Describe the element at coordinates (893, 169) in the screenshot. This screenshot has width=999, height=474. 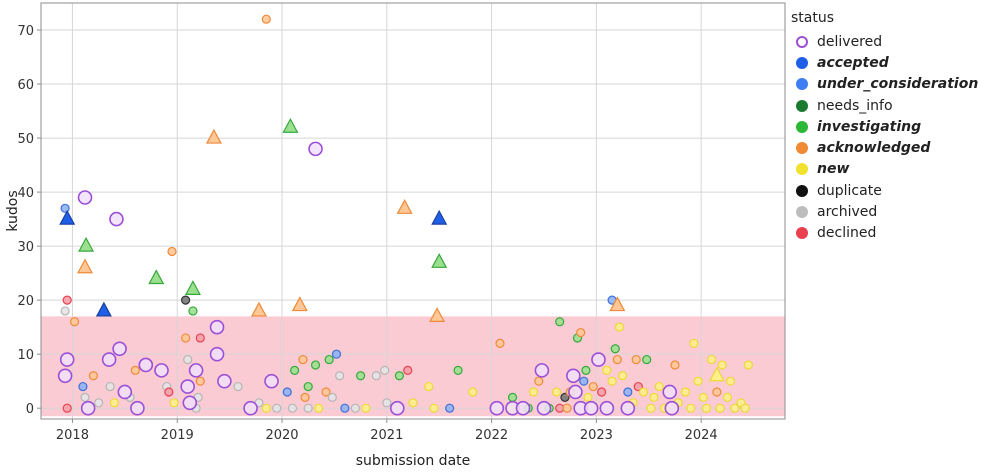
I see `legend-item-new: new` at that location.